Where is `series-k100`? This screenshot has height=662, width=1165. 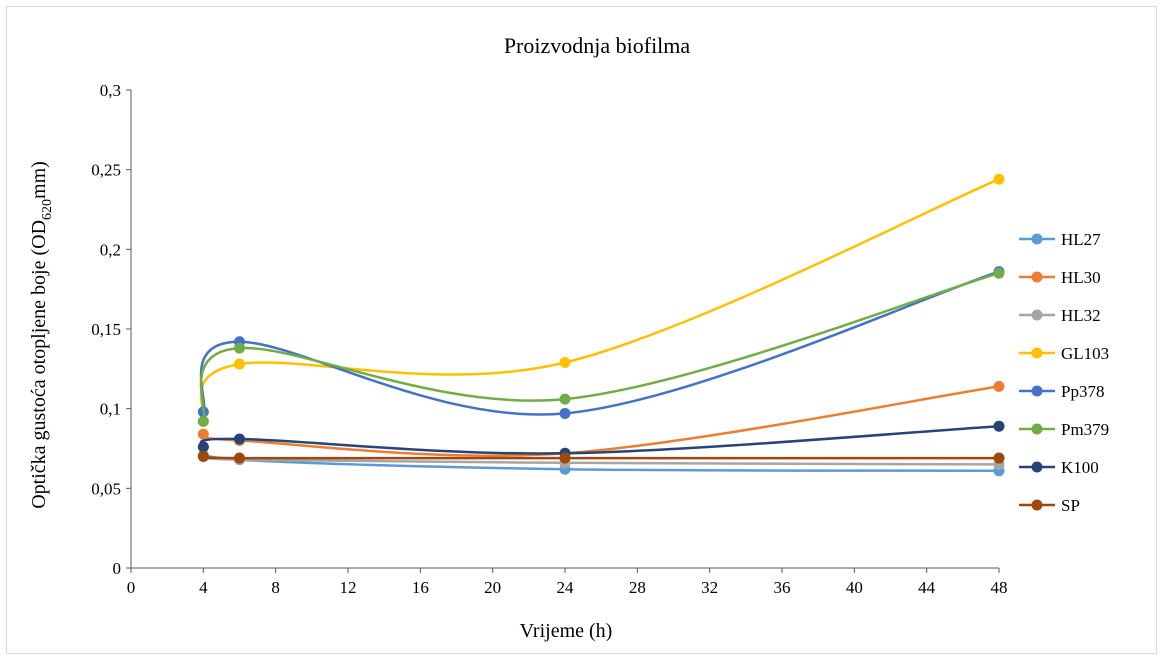
series-k100 is located at coordinates (601, 439).